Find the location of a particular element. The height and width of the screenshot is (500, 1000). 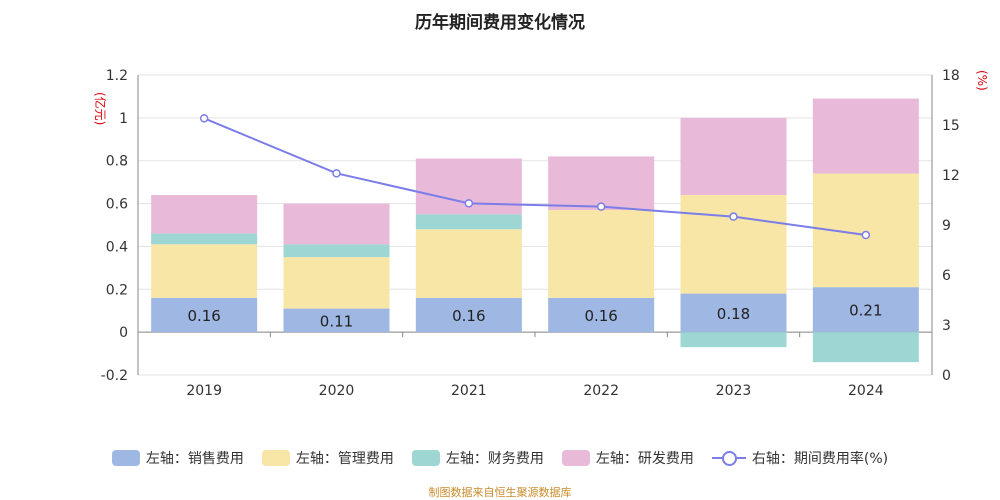

y-left-tick-label: 0.2 is located at coordinates (117, 290).